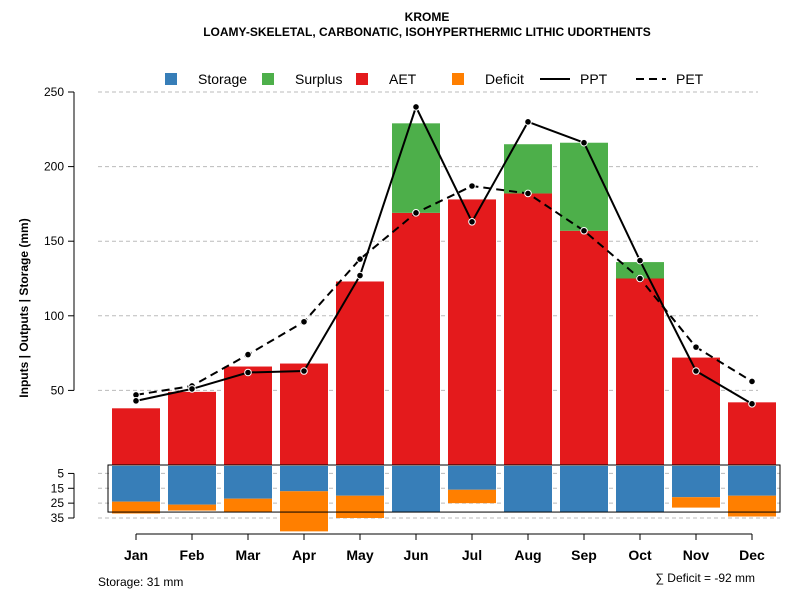 This screenshot has height=600, width=800. What do you see at coordinates (318, 79) in the screenshot?
I see `legend-label-surplus: Surplus` at bounding box center [318, 79].